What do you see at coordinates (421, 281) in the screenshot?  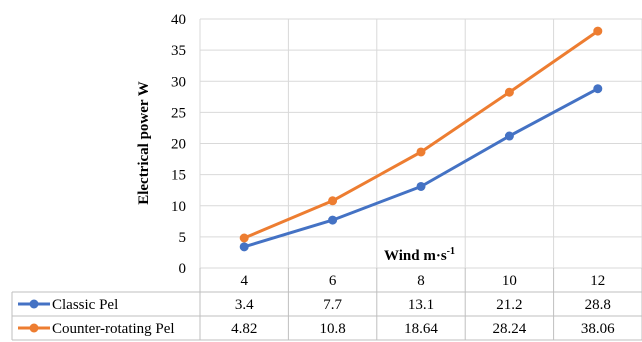 I see `x-tick-label: 8` at bounding box center [421, 281].